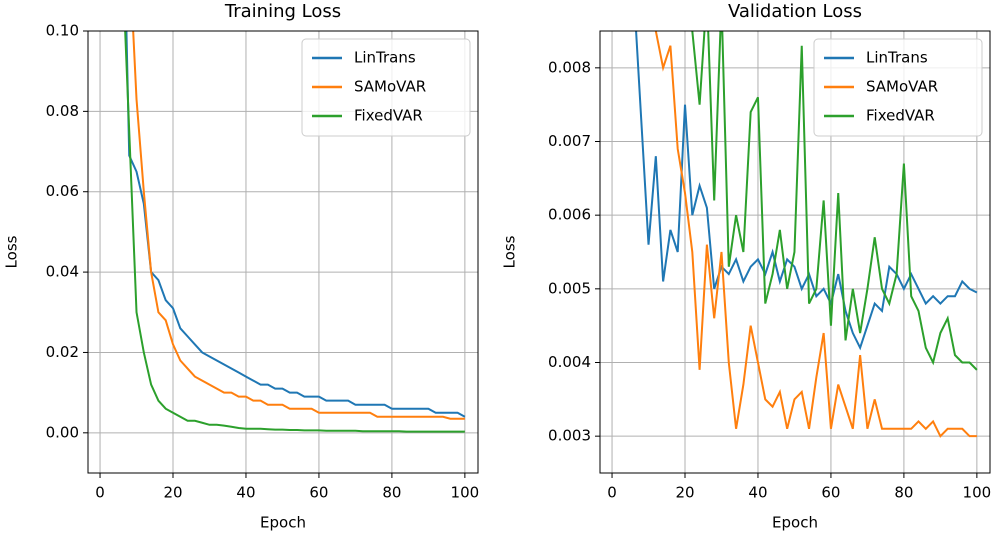 The width and height of the screenshot is (997, 535). What do you see at coordinates (569, 67) in the screenshot?
I see `y-tick-label: 0.008` at bounding box center [569, 67].